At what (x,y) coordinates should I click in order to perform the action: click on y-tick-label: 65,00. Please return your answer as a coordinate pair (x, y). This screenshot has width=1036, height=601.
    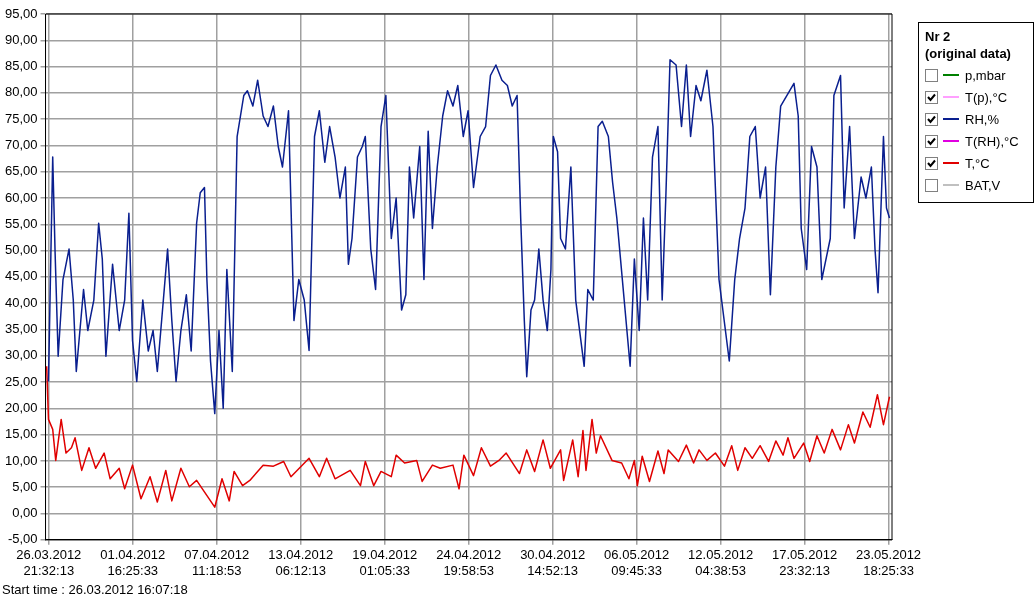
    Looking at the image, I should click on (21, 171).